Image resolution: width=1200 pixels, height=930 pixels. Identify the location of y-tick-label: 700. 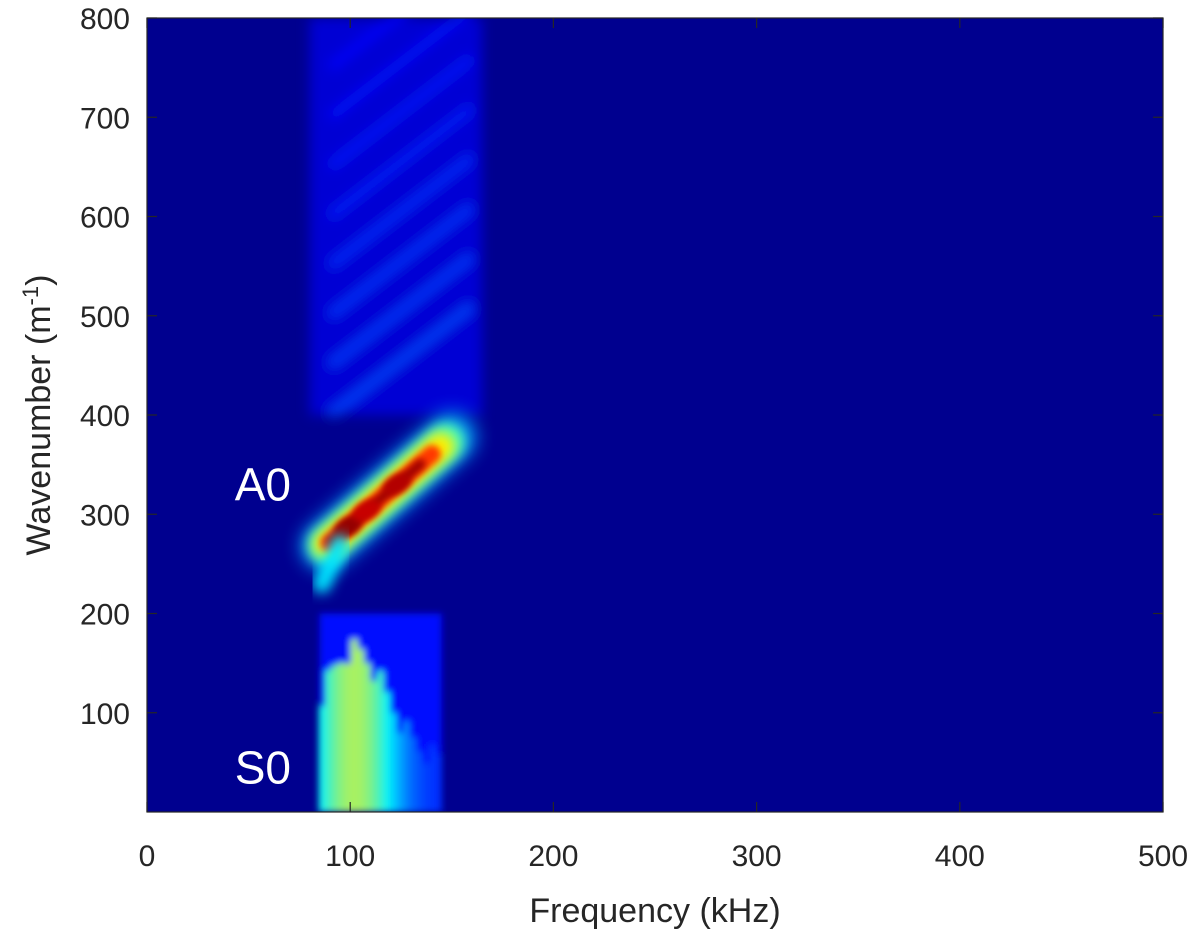
(105, 118).